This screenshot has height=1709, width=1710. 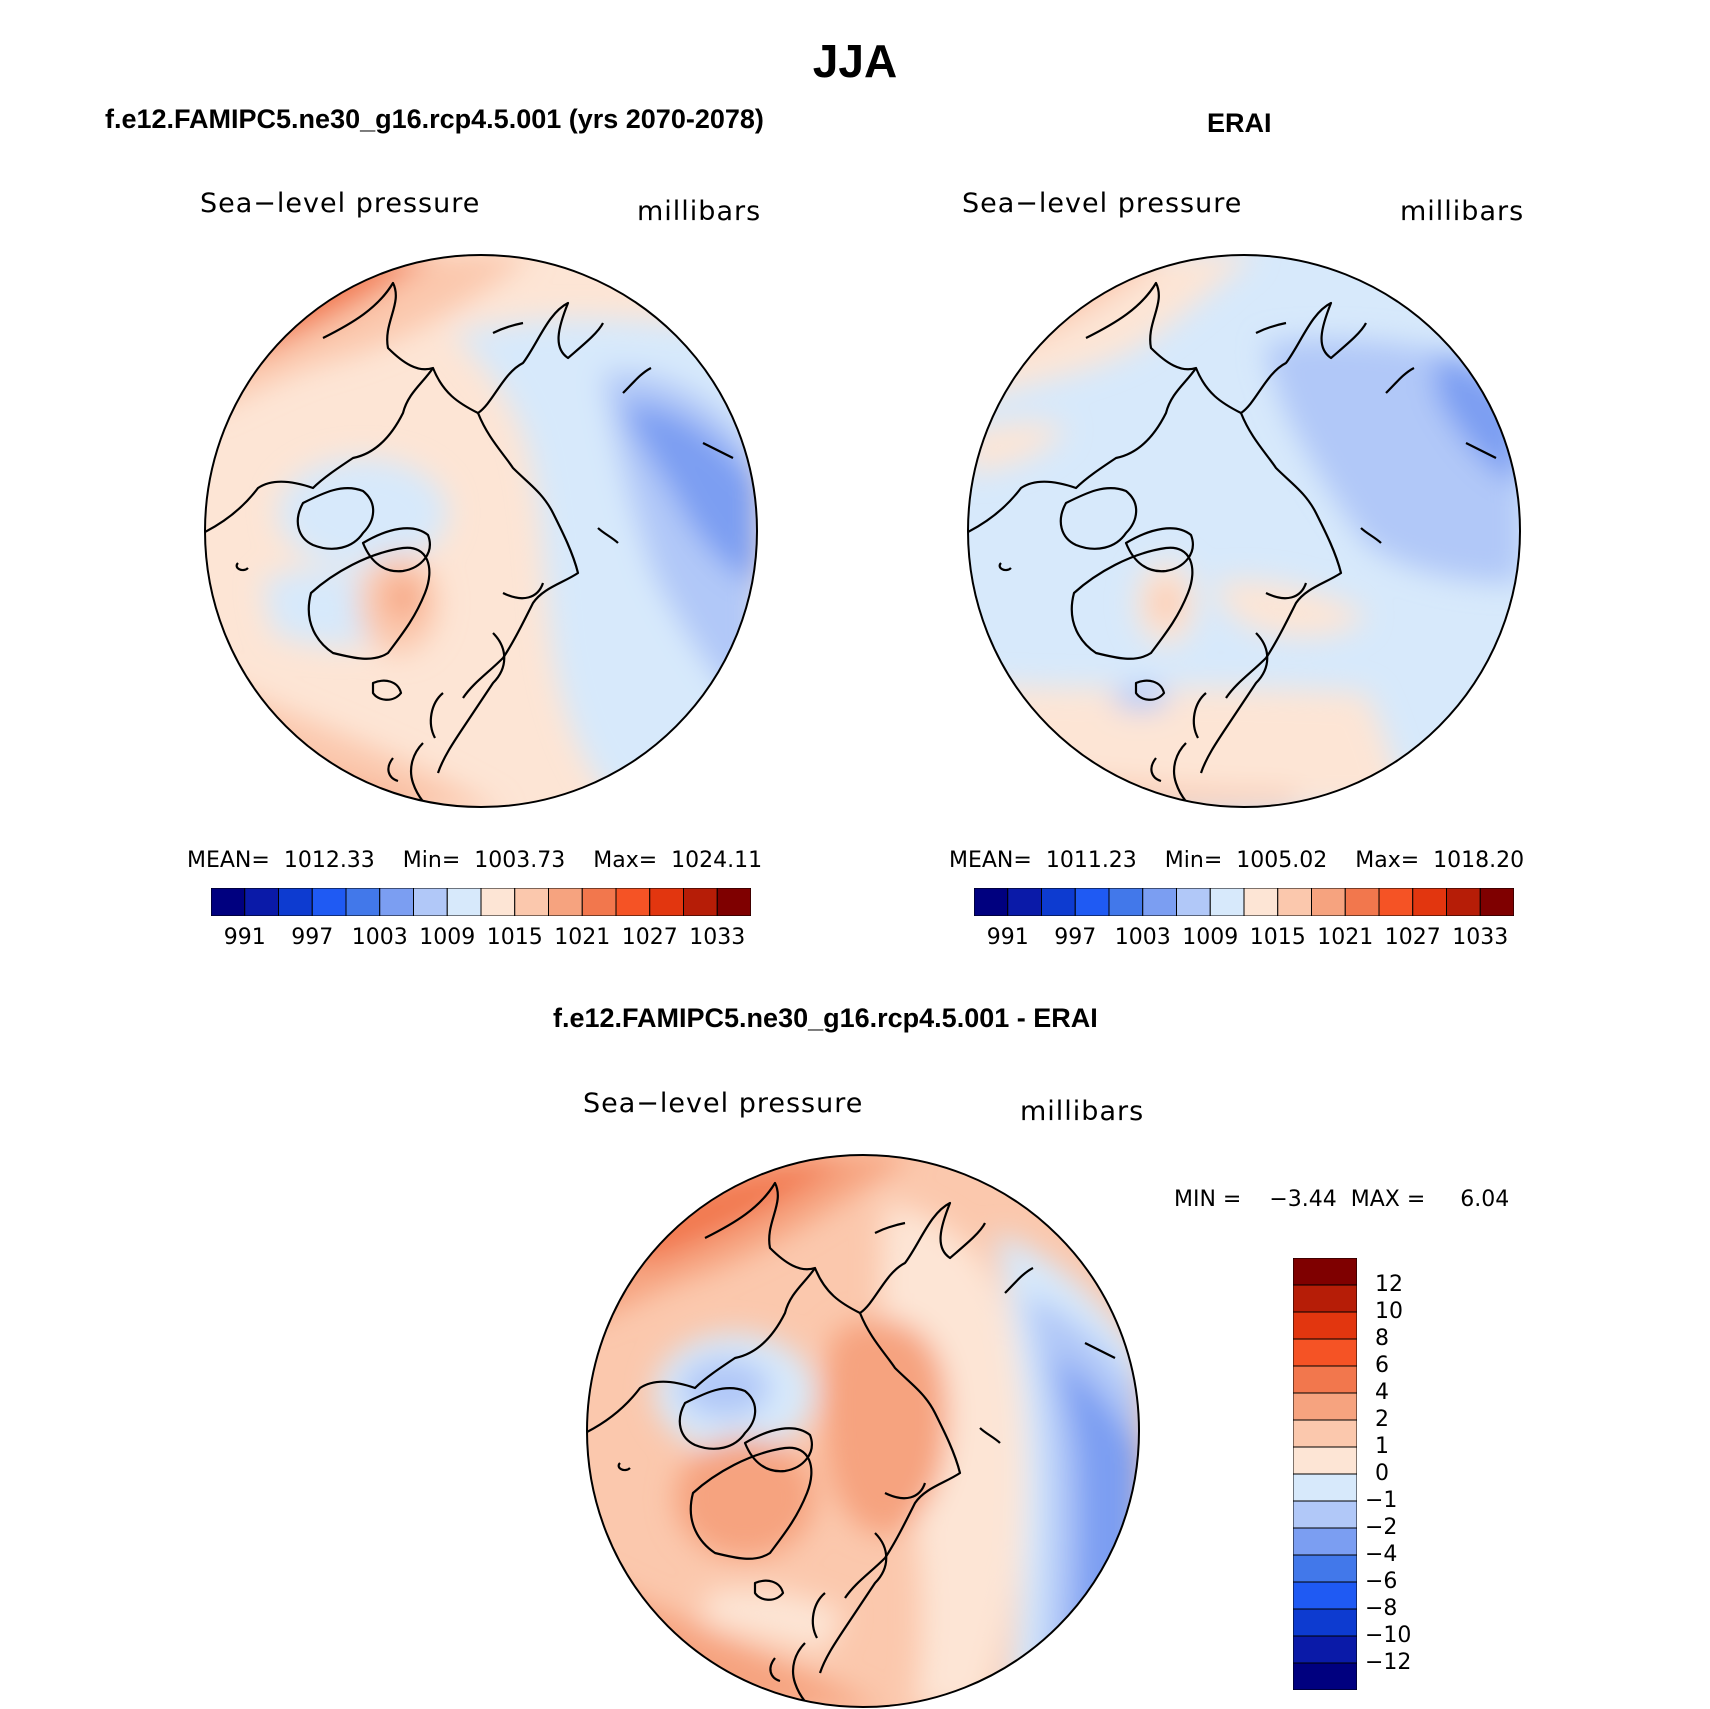 I want to click on panel-model-stats: MEAN= 1012.33 Min= 1003.73 Max= 1024.11, so click(x=474, y=860).